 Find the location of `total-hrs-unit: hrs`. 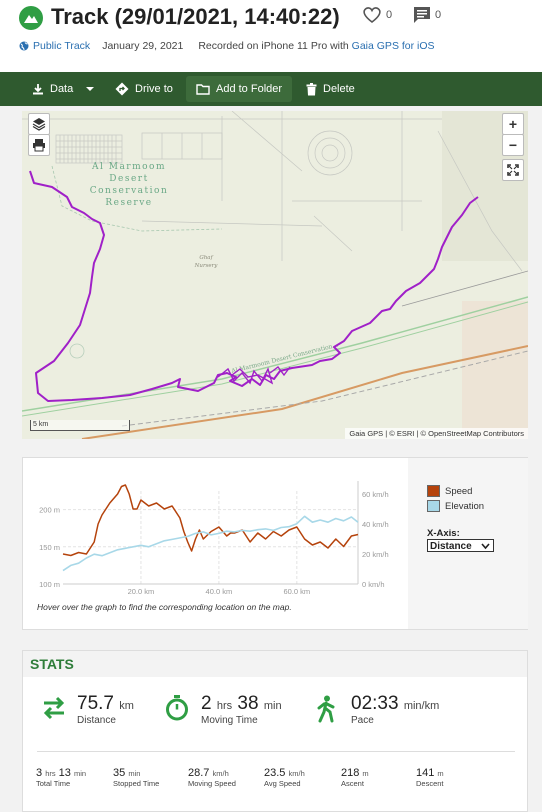

total-hrs-unit: hrs is located at coordinates (50, 773).